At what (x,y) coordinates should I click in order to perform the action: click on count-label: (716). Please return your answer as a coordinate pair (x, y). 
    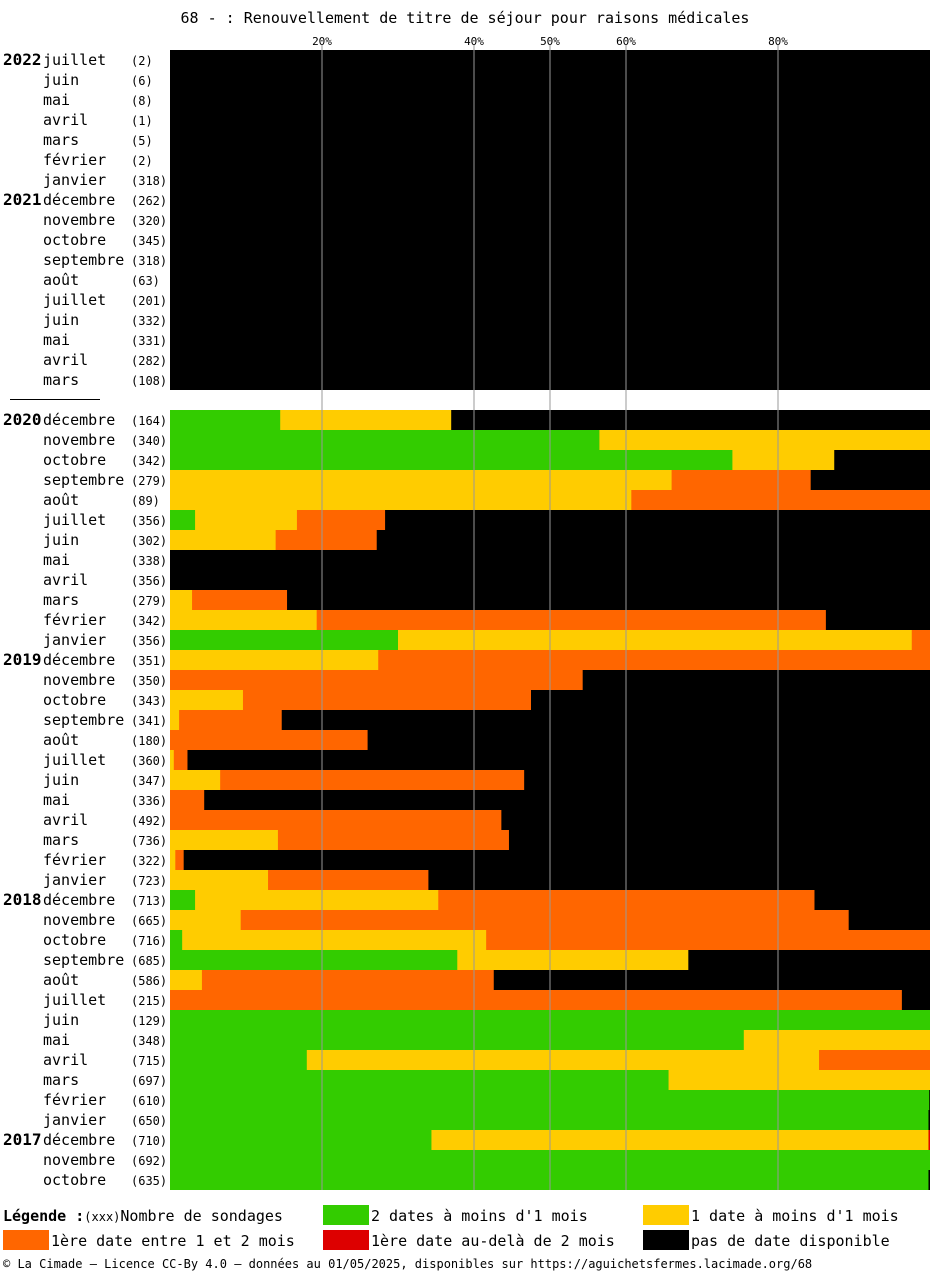
    Looking at the image, I should click on (149, 941).